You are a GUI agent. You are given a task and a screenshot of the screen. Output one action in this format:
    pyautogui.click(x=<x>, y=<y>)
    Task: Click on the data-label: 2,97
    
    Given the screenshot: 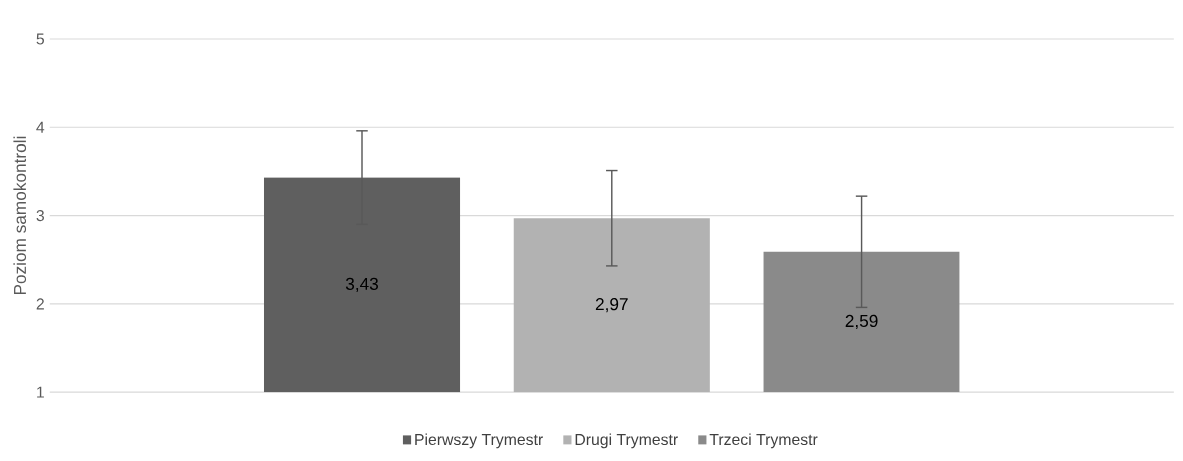 What is the action you would take?
    pyautogui.click(x=611, y=305)
    